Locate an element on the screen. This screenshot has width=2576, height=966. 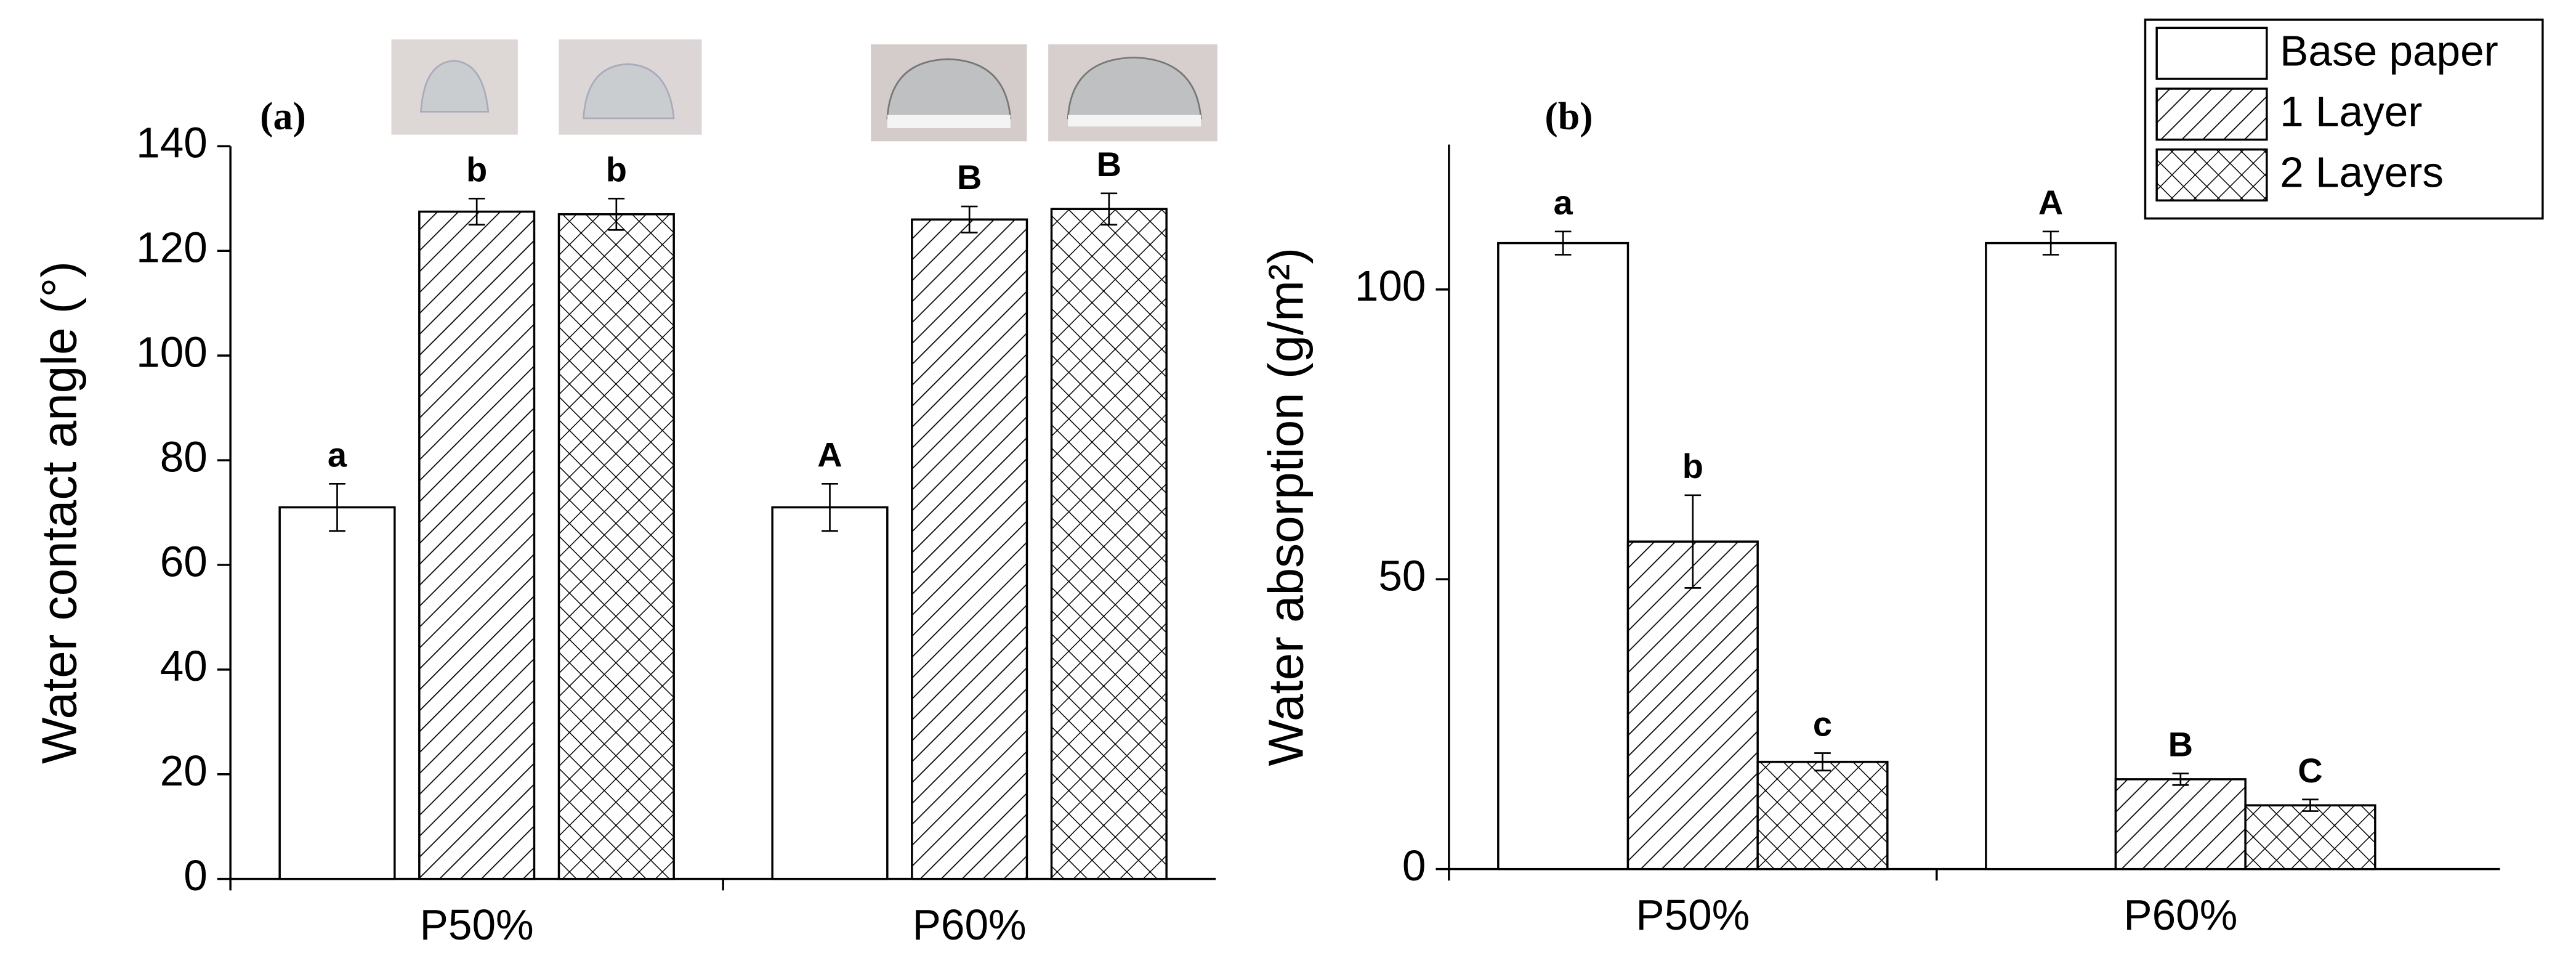
legend-label: 1 Layer is located at coordinates (2351, 111).